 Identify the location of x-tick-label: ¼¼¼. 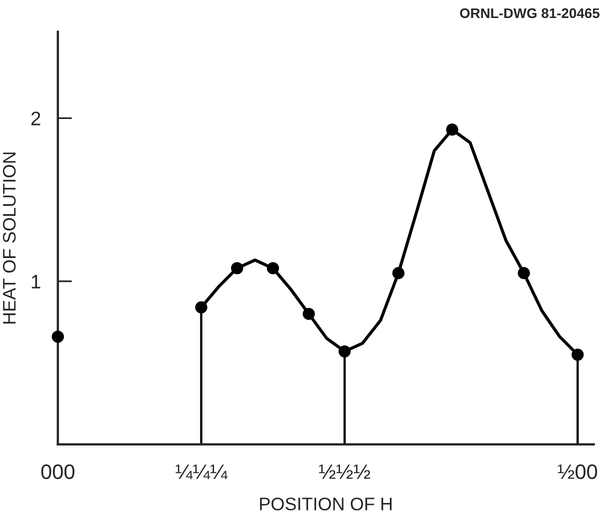
(202, 472).